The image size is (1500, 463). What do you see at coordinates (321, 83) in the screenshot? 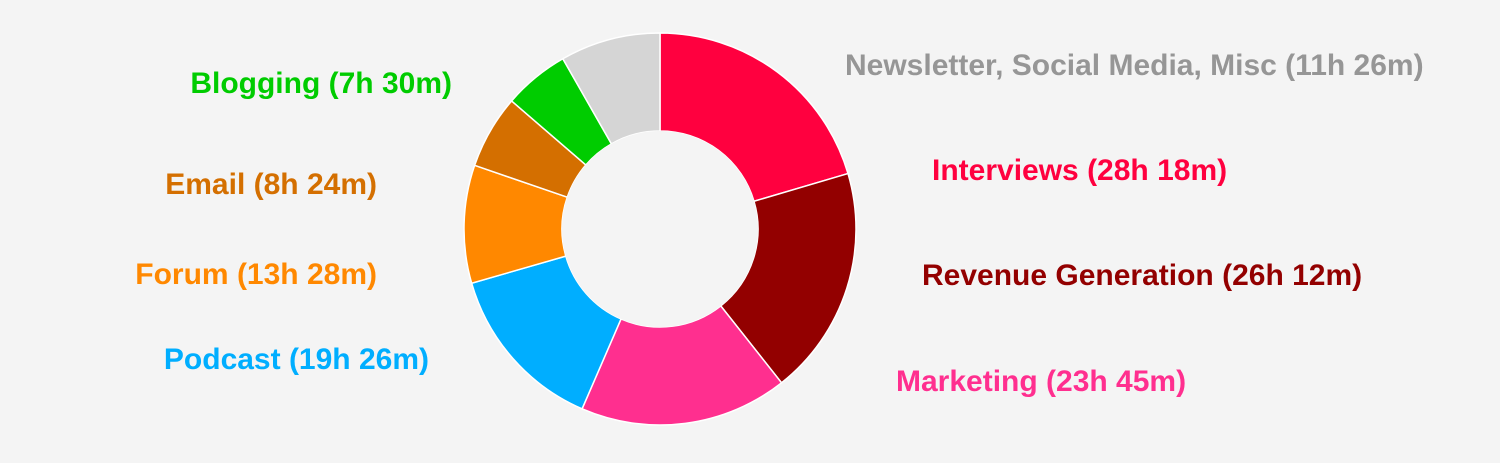
I see `label-blogging: Blogging (7h 30m)` at bounding box center [321, 83].